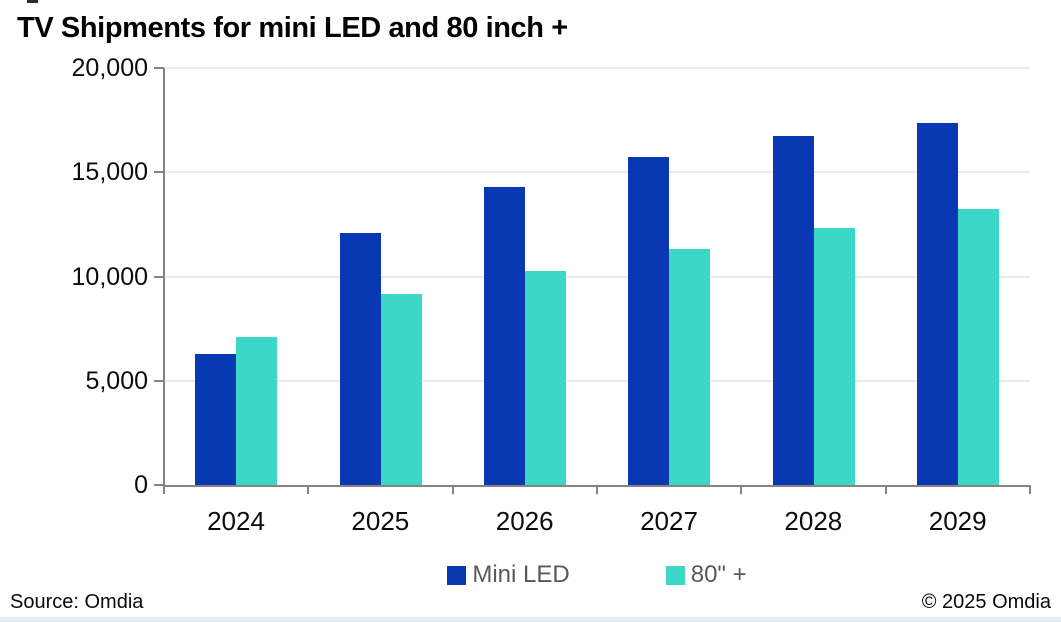  I want to click on y-axis-tick-label: 20,000, so click(109, 68).